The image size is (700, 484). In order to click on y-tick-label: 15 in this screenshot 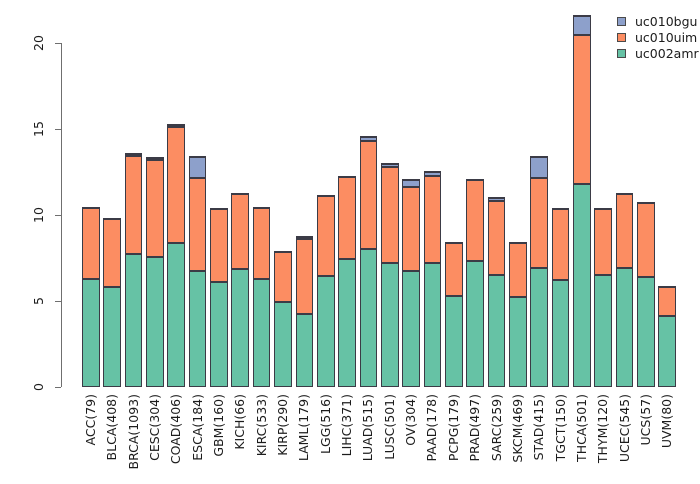, I will do `click(38, 129)`.